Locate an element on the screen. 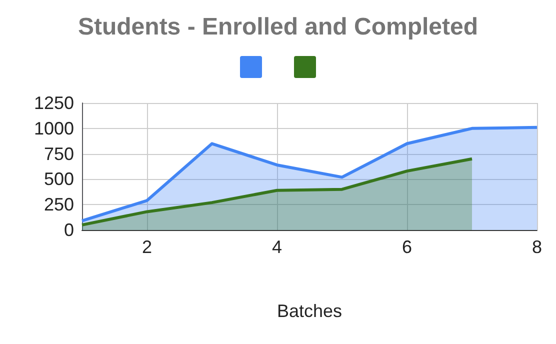  x-tick-label: 8 is located at coordinates (537, 247).